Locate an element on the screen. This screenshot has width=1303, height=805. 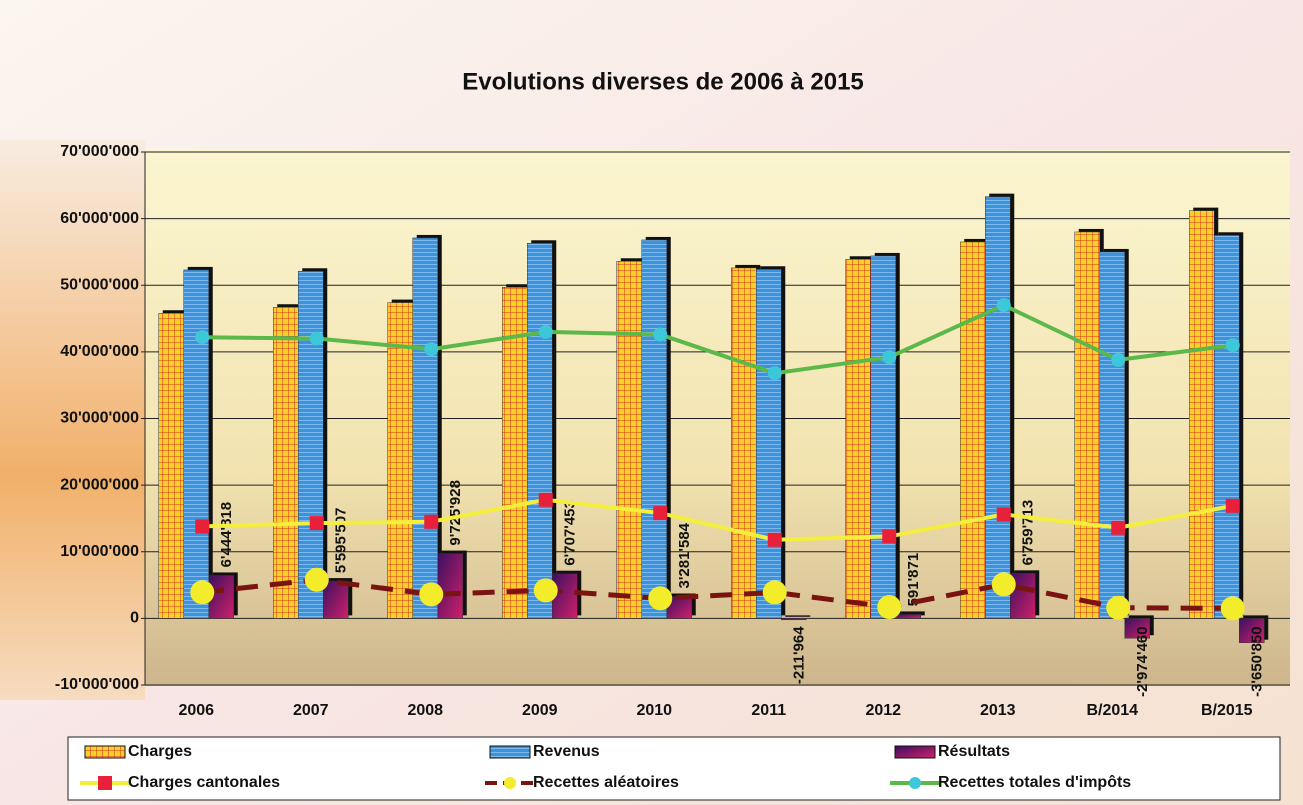
data-label: 591'871 is located at coordinates (913, 580).